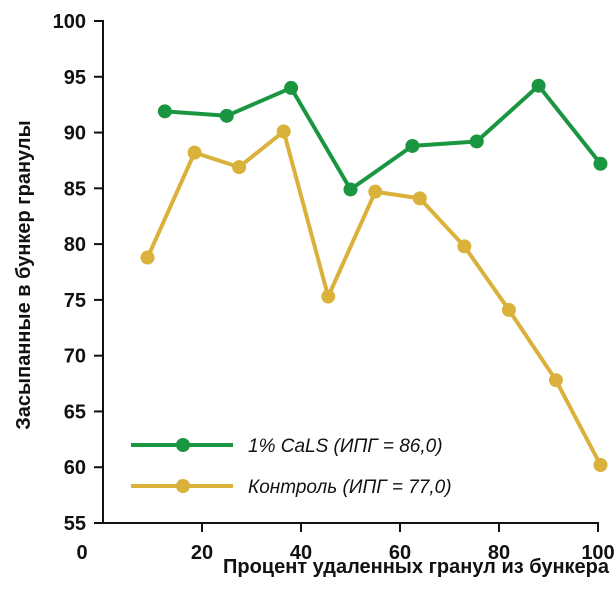 The image size is (616, 604). Describe the element at coordinates (499, 553) in the screenshot. I see `x-tick-label: 80` at that location.